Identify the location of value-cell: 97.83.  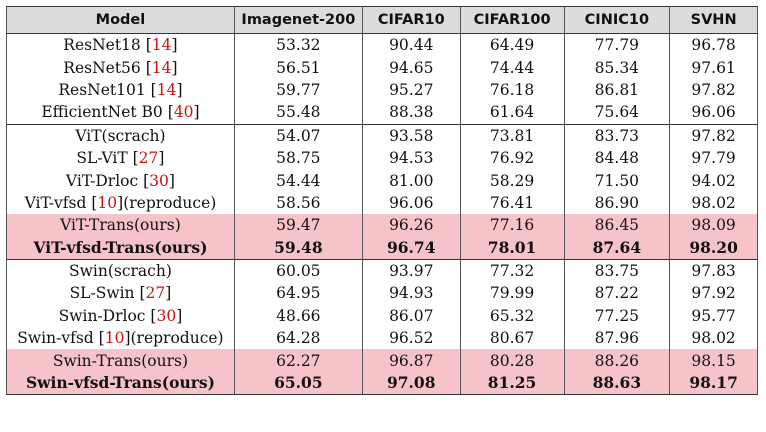
(713, 270).